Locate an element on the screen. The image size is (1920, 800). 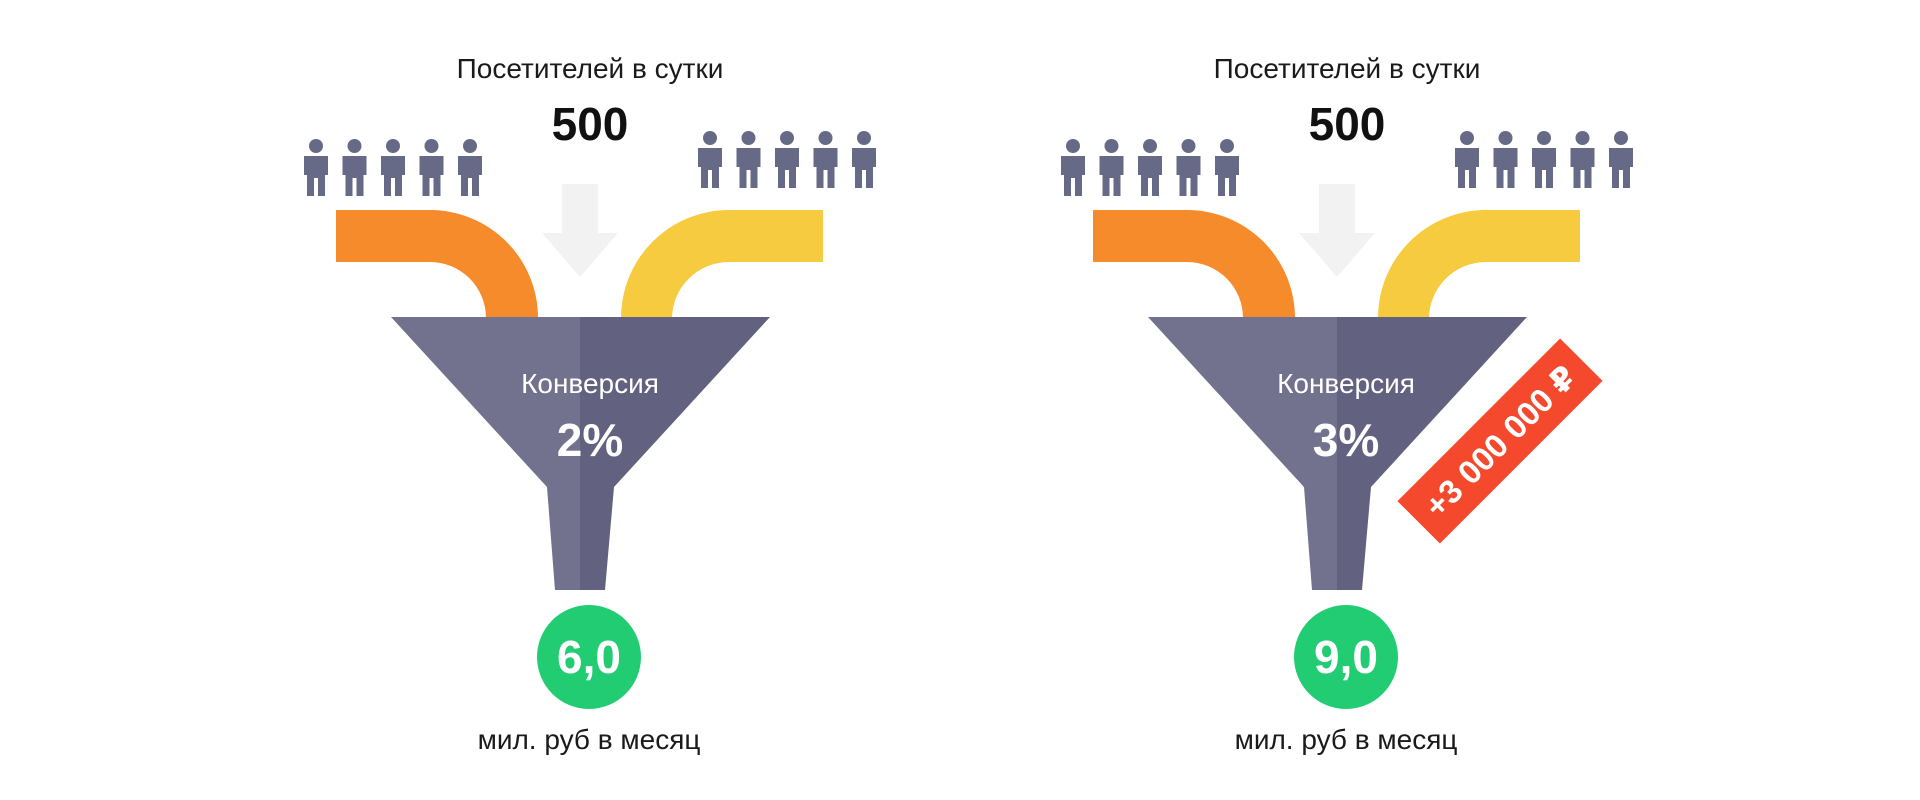
result-value: 9,0 is located at coordinates (1346, 657).